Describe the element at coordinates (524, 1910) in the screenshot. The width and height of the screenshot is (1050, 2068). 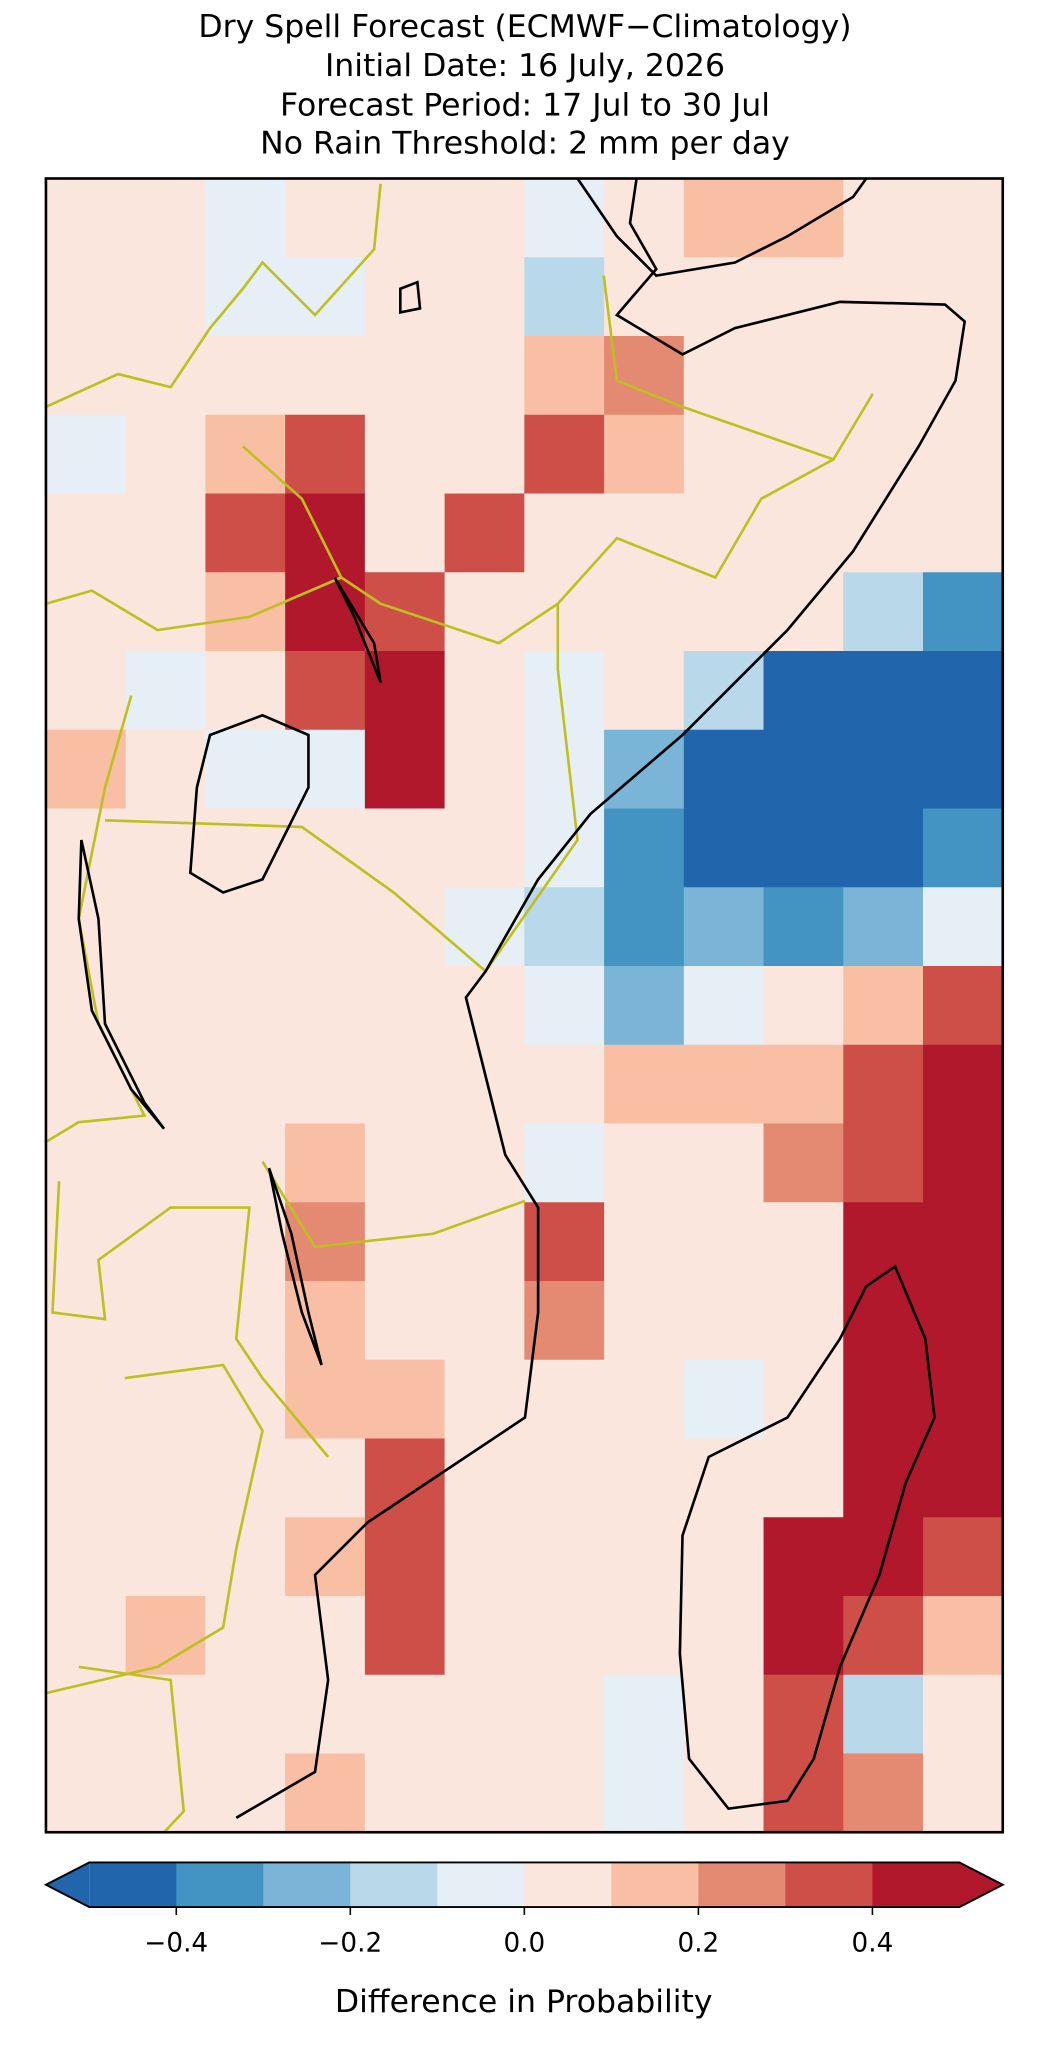
I see `colorbar: −0.4 −0.2 0.0 0.2 0.4` at that location.